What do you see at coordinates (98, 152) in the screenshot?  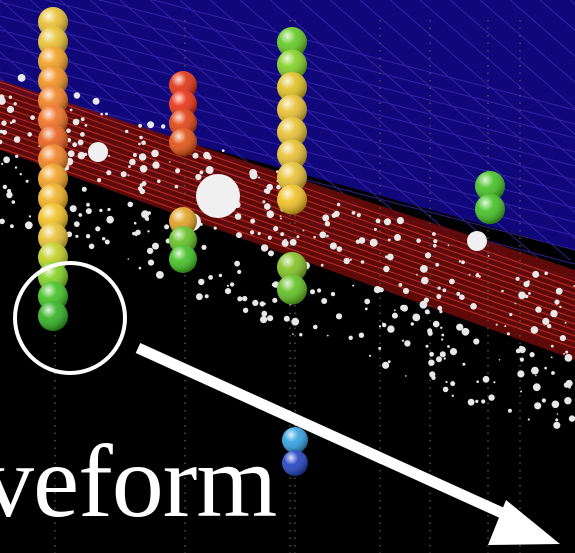 I see `hit-blob` at bounding box center [98, 152].